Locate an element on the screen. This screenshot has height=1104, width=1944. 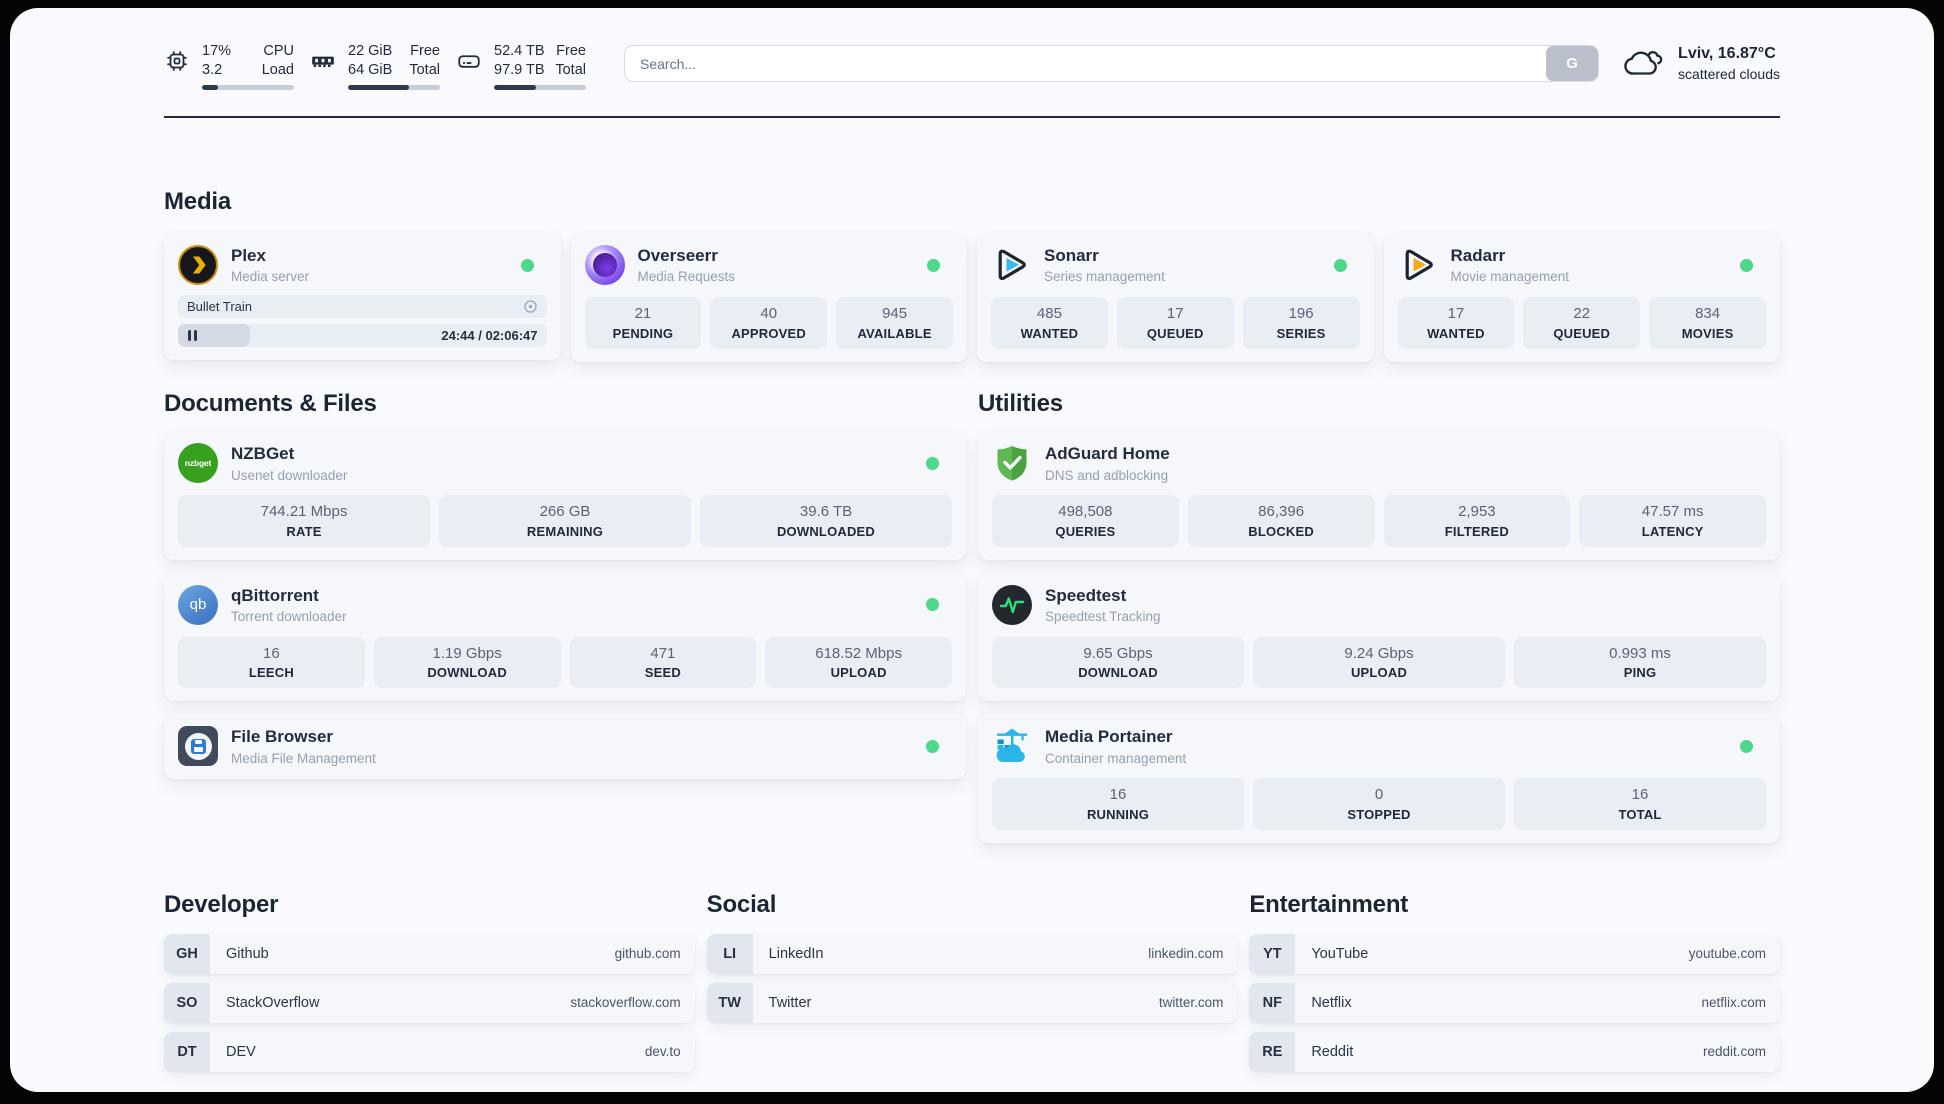
bookmark-abbr: TW is located at coordinates (729, 1002).